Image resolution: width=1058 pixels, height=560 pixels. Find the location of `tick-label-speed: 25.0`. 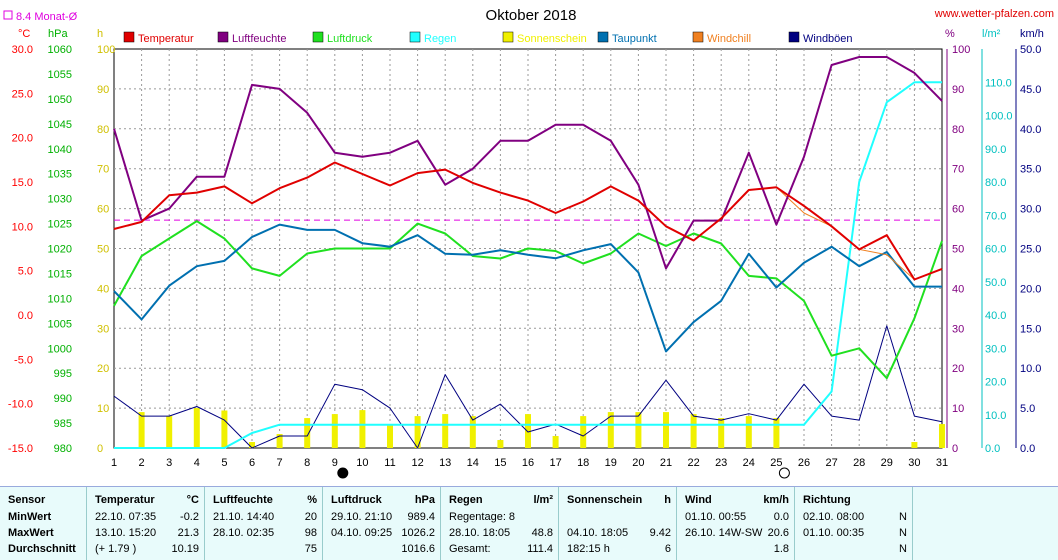

tick-label-speed: 25.0 is located at coordinates (1030, 250).